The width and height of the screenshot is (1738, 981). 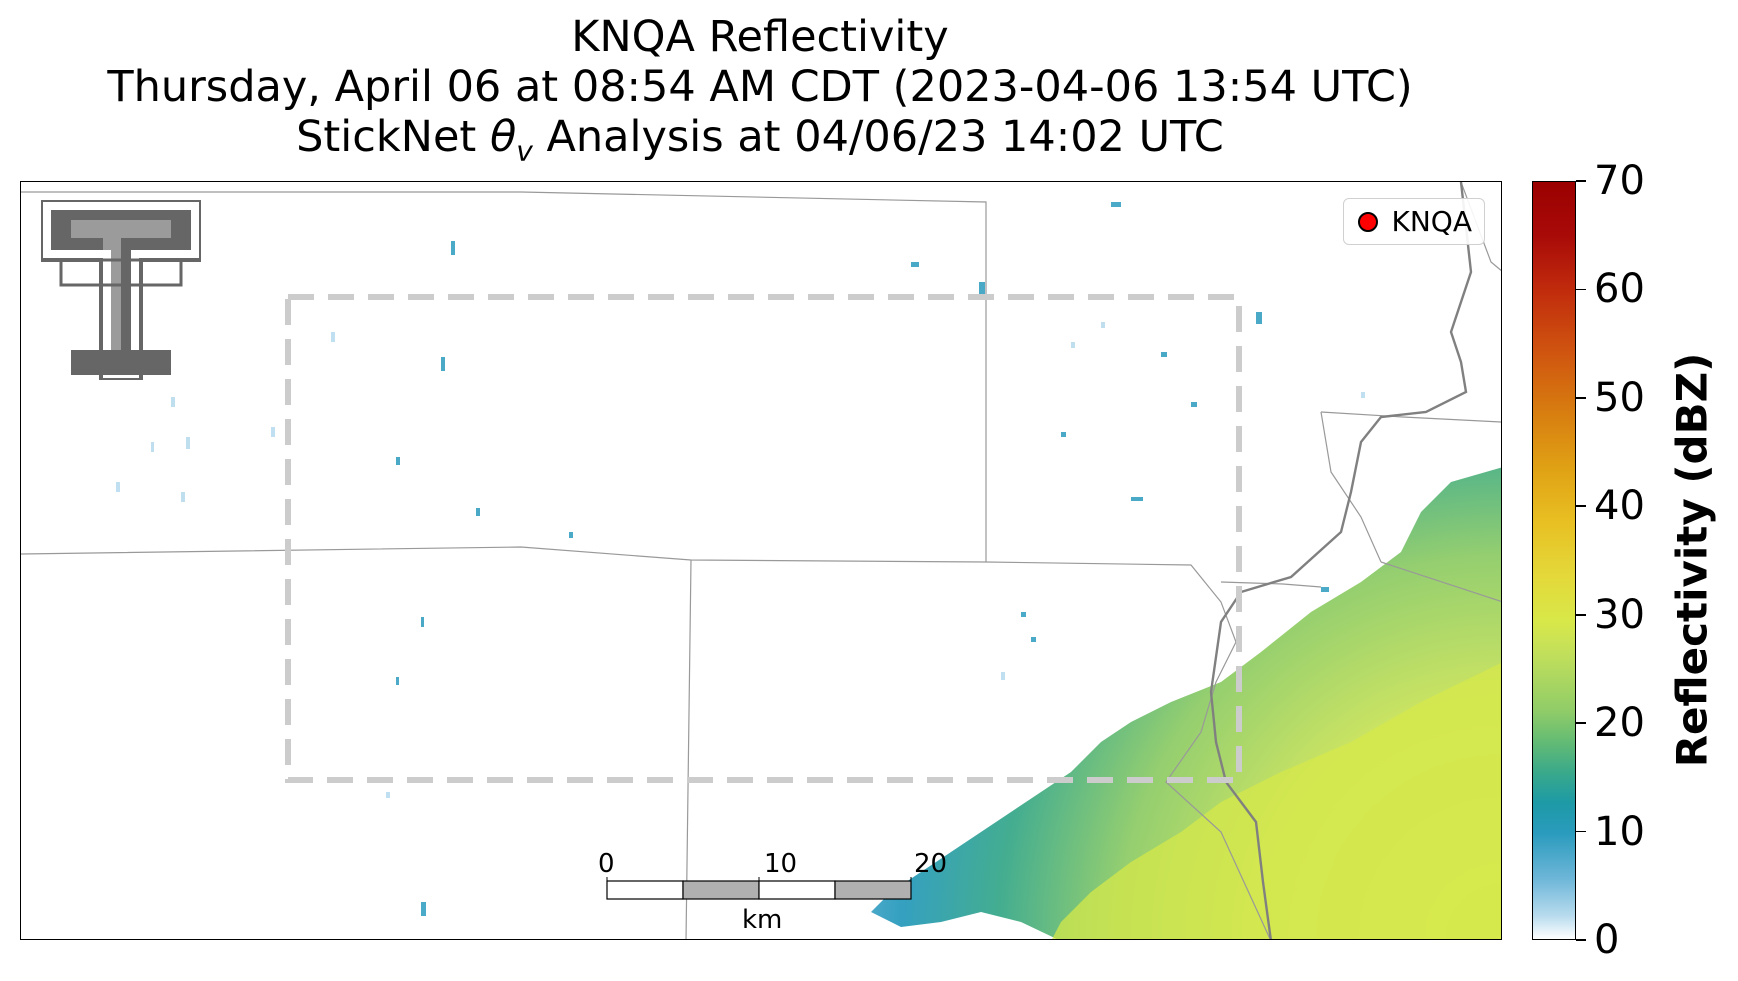 I want to click on title-analysis-prefix: StickNet, so click(x=393, y=137).